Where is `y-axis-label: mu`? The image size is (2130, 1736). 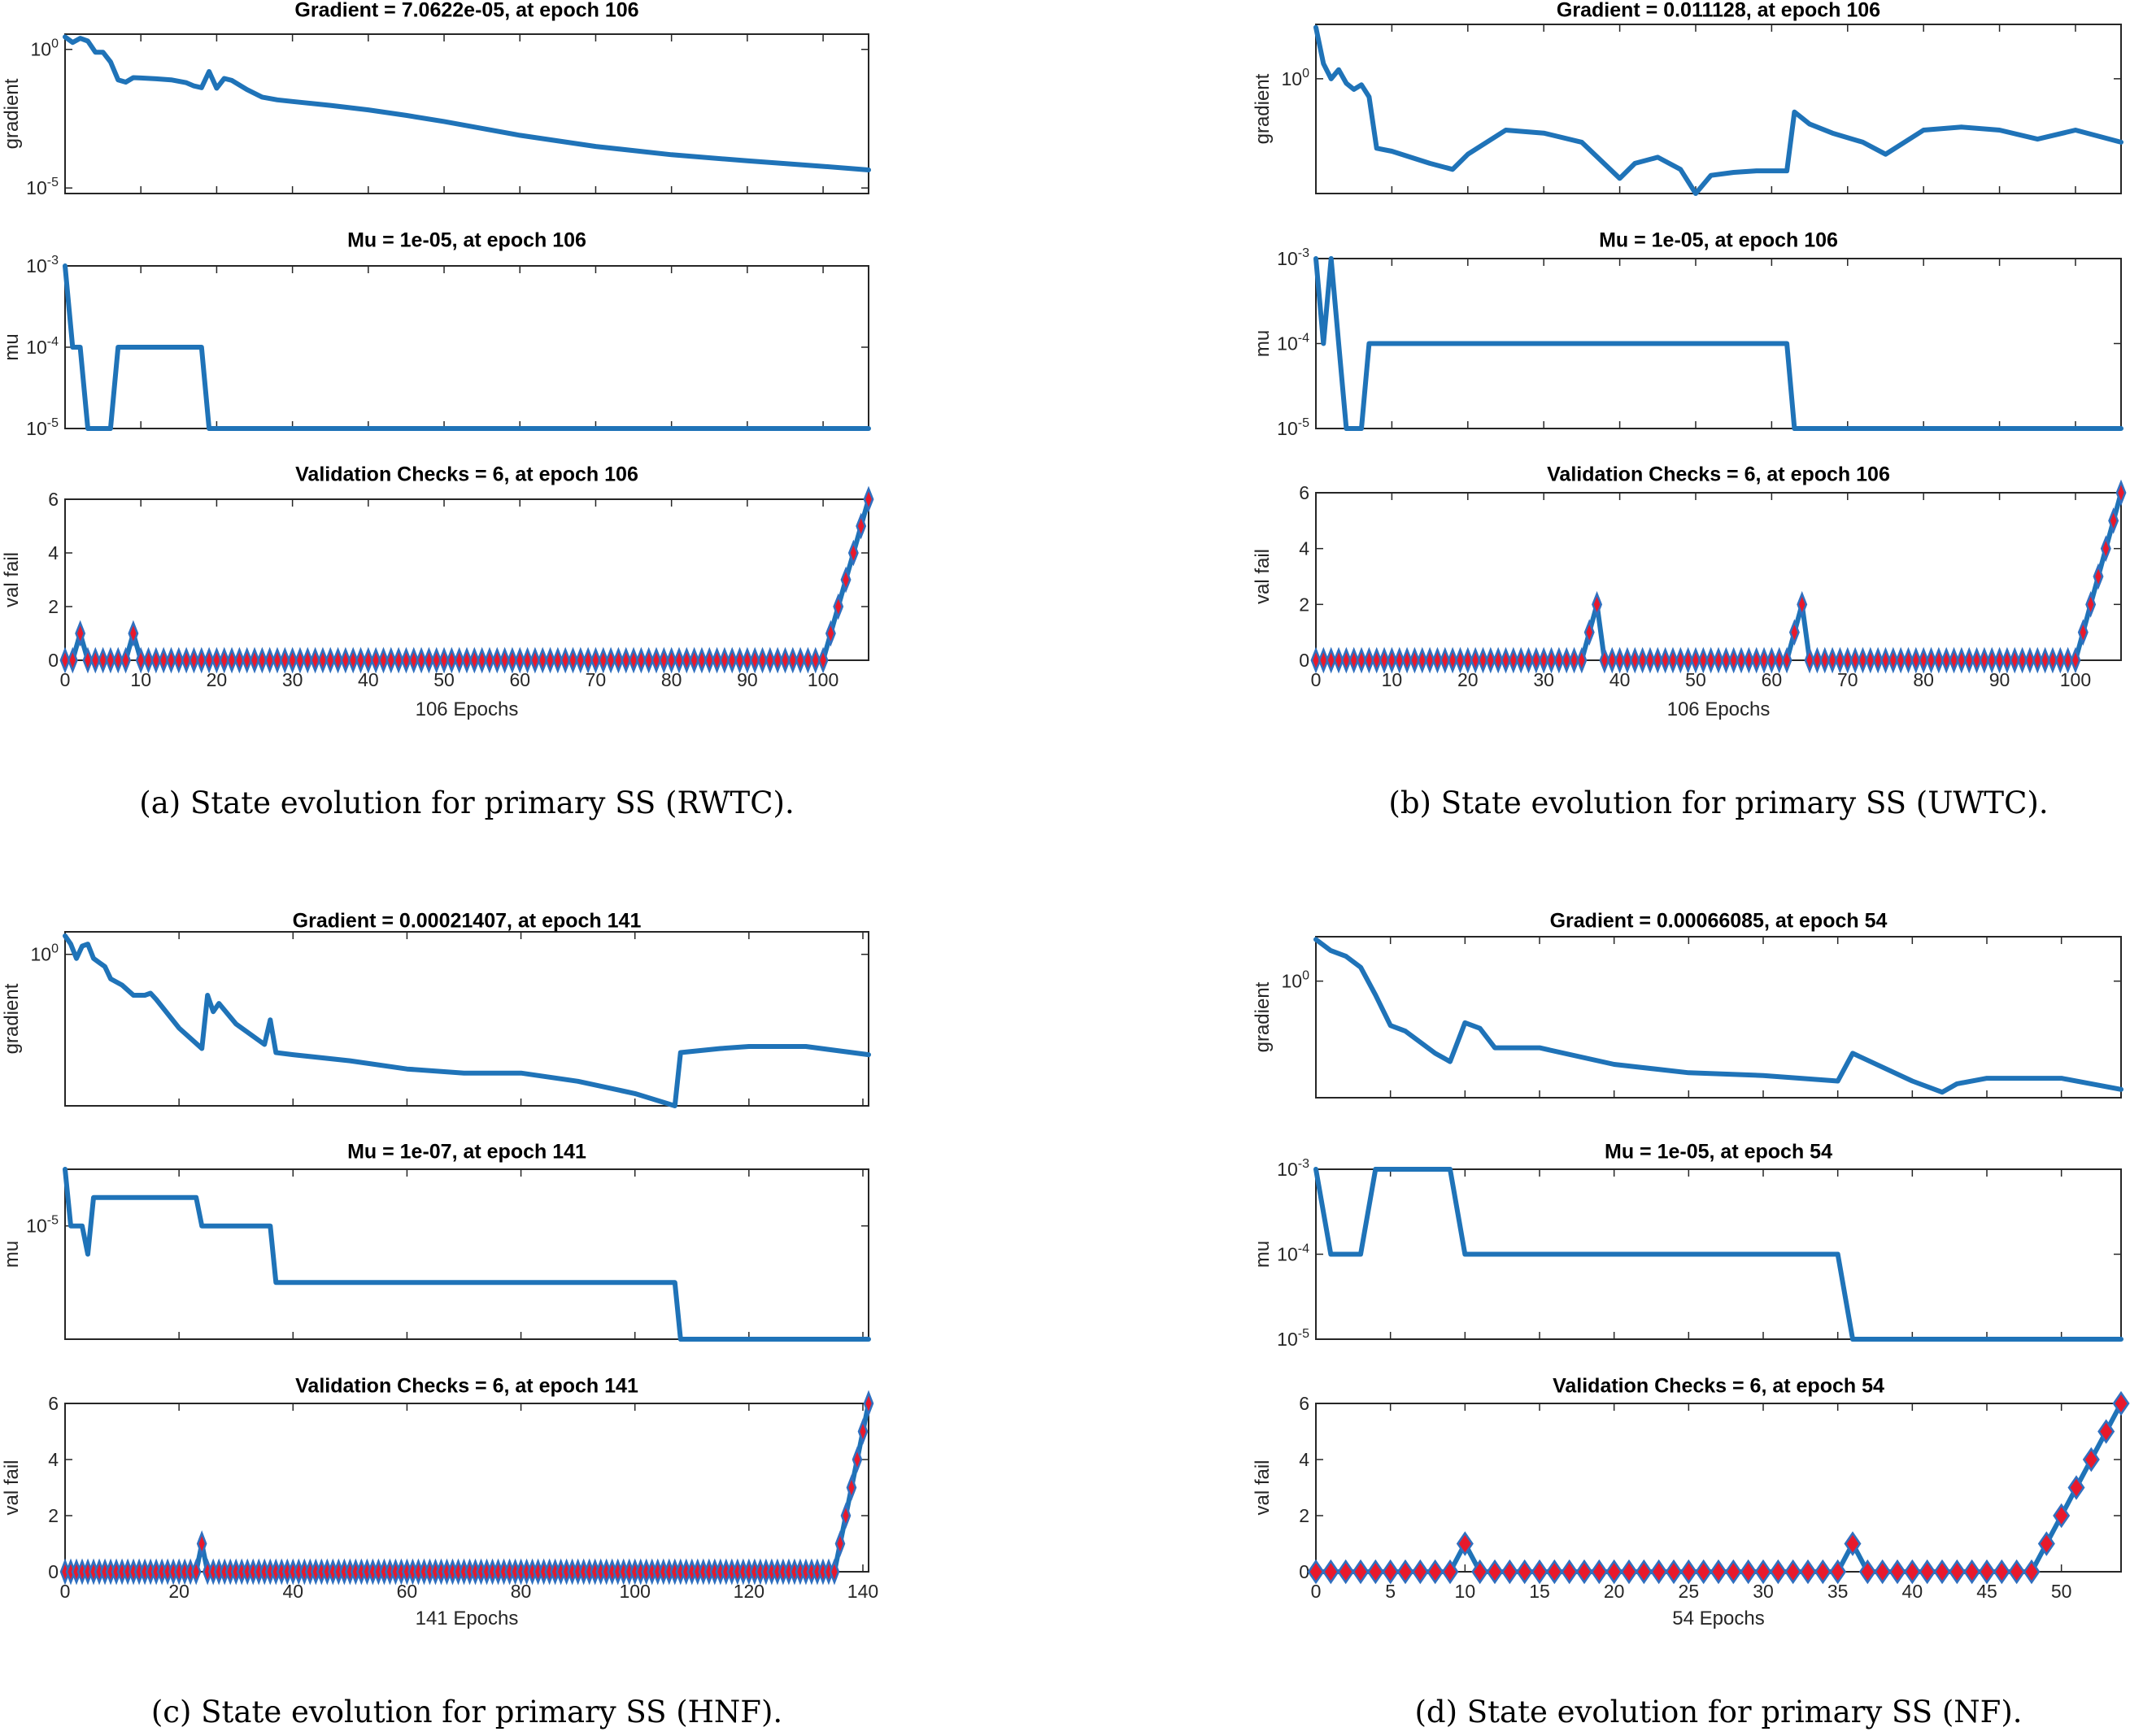 y-axis-label: mu is located at coordinates (12, 1254).